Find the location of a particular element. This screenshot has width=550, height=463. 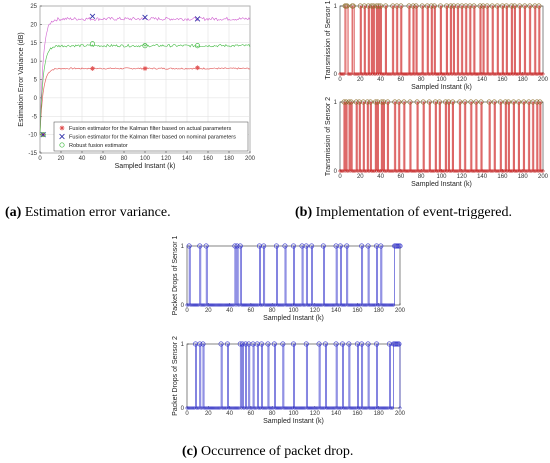

caption-c: (c) Occurrence of packet drop. is located at coordinates (267, 451).